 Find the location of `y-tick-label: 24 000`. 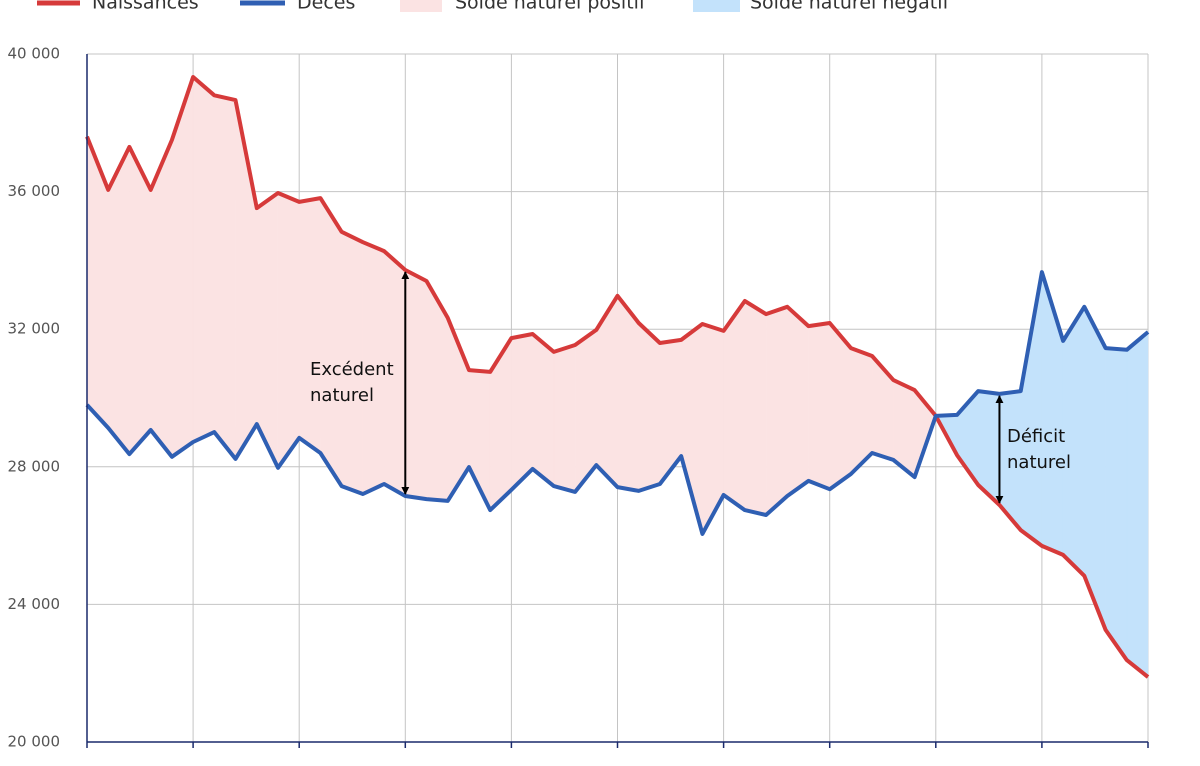

y-tick-label: 24 000 is located at coordinates (34, 604).